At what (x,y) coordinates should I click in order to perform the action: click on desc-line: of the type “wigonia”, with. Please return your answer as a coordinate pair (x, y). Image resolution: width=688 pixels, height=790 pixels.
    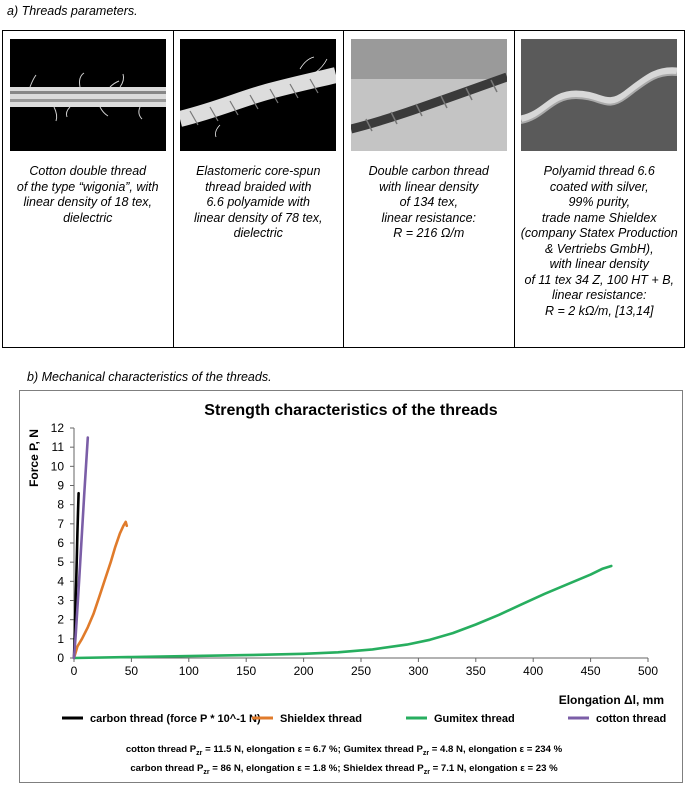
    Looking at the image, I should click on (87, 186).